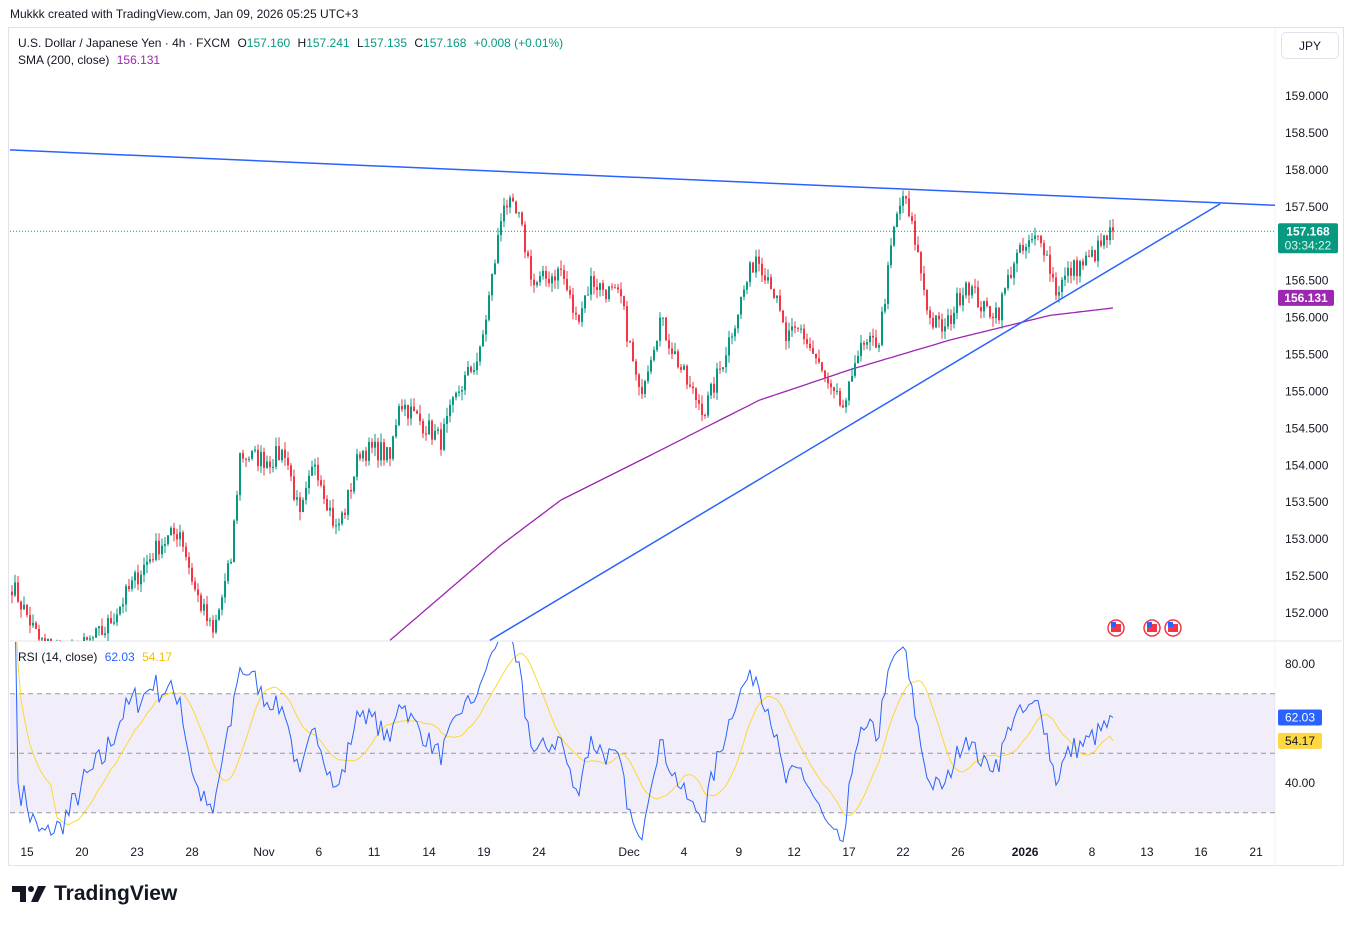 This screenshot has width=1353, height=926. What do you see at coordinates (429, 852) in the screenshot?
I see `time-tick-label: 14` at bounding box center [429, 852].